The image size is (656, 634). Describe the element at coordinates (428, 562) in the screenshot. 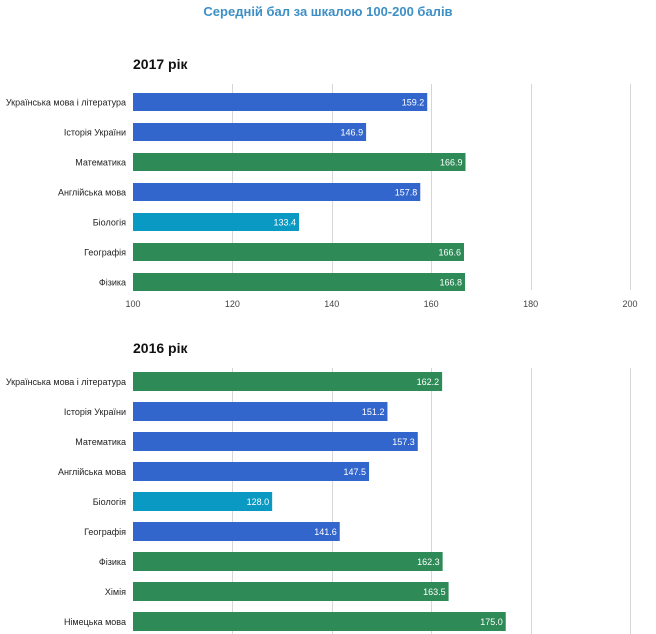

I see `data-label: 162.3` at that location.